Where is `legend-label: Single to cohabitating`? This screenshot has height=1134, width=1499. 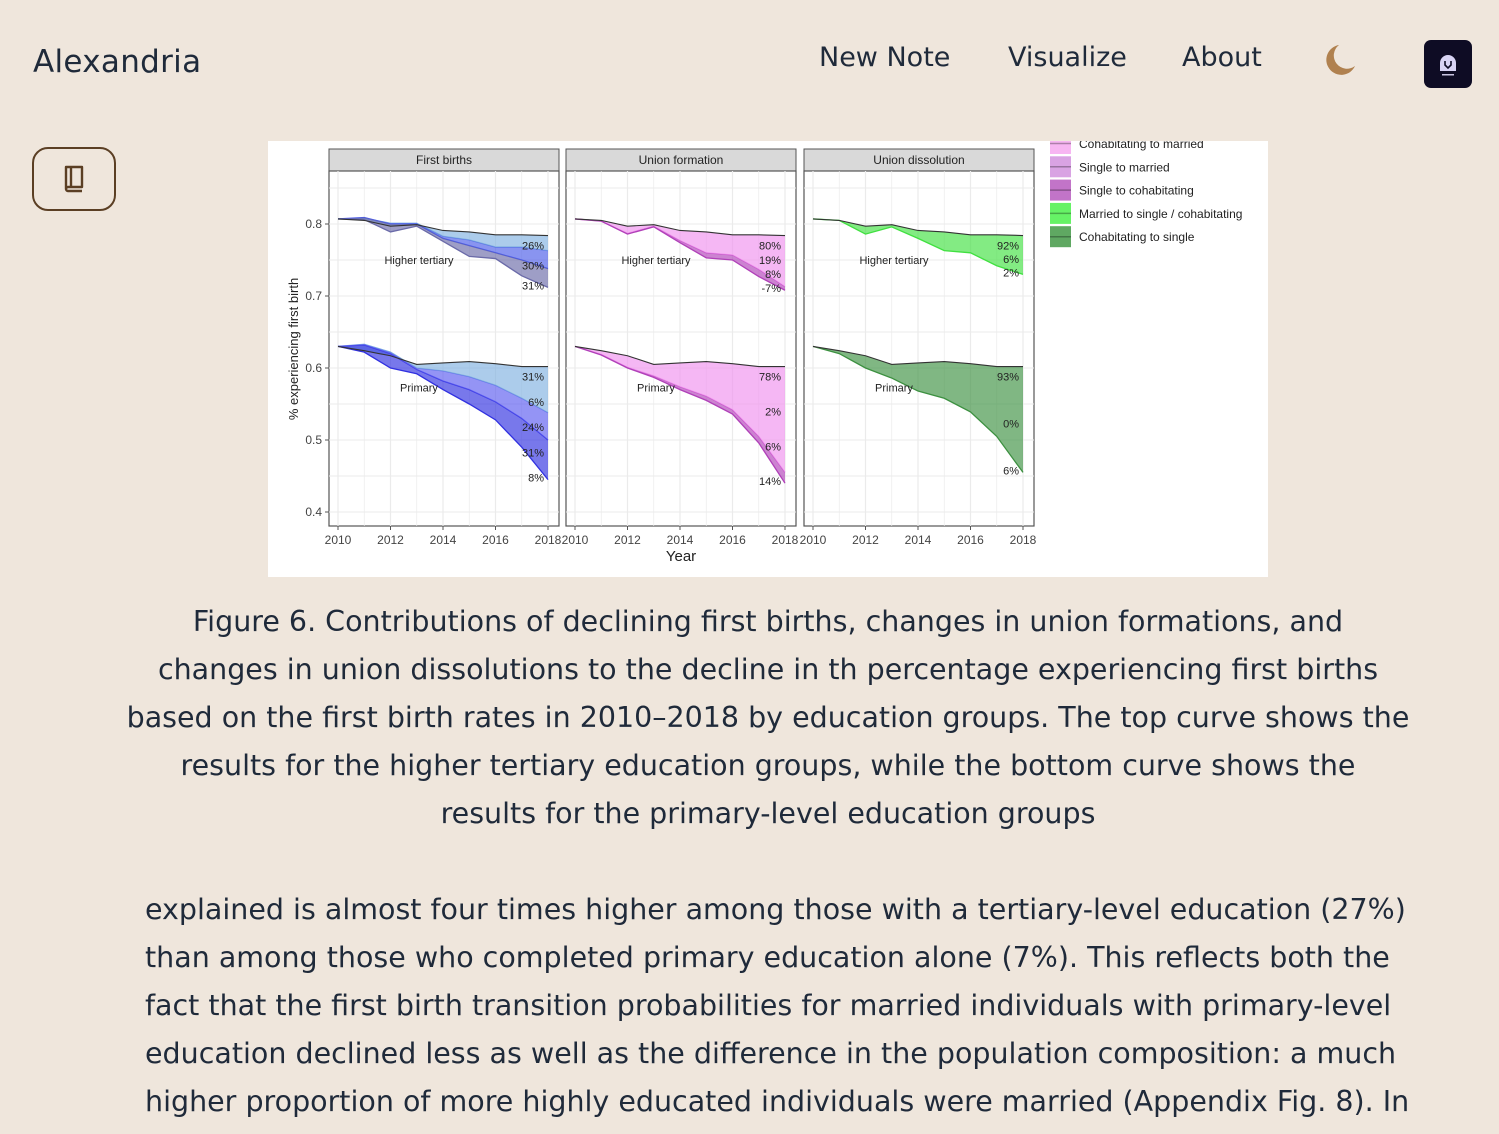
legend-label: Single to cohabitating is located at coordinates (1136, 191).